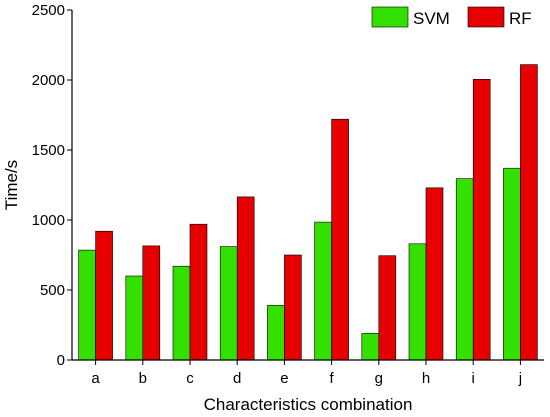 Image resolution: width=550 pixels, height=417 pixels. I want to click on bar-svm-g, so click(370, 347).